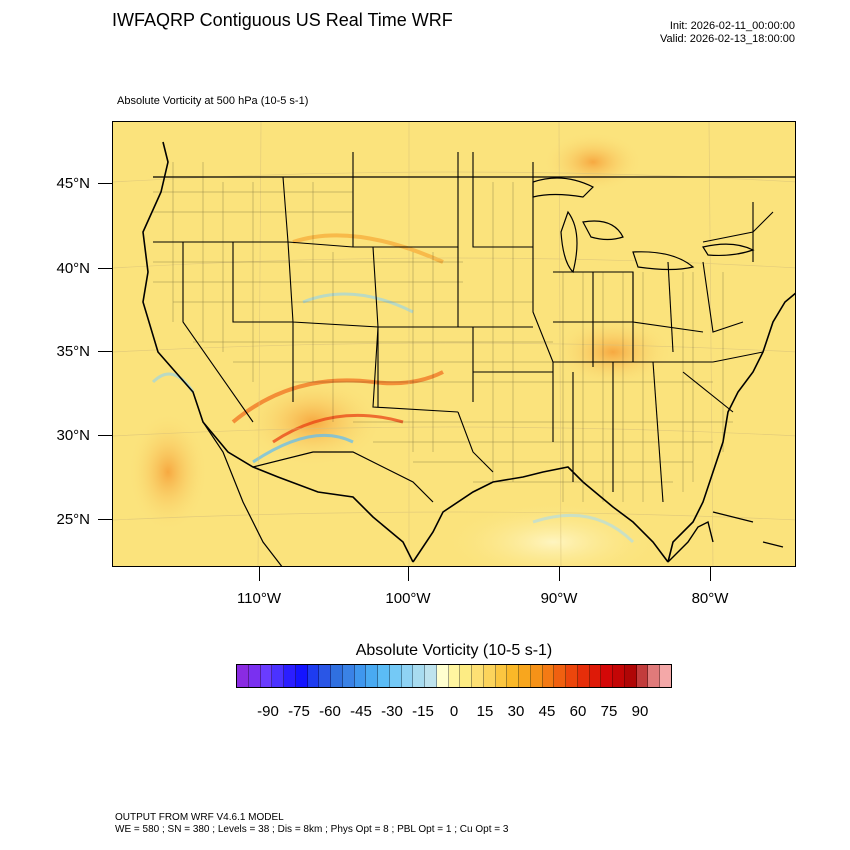 The width and height of the screenshot is (850, 850). What do you see at coordinates (259, 598) in the screenshot?
I see `lon-label-110w: 110°W` at bounding box center [259, 598].